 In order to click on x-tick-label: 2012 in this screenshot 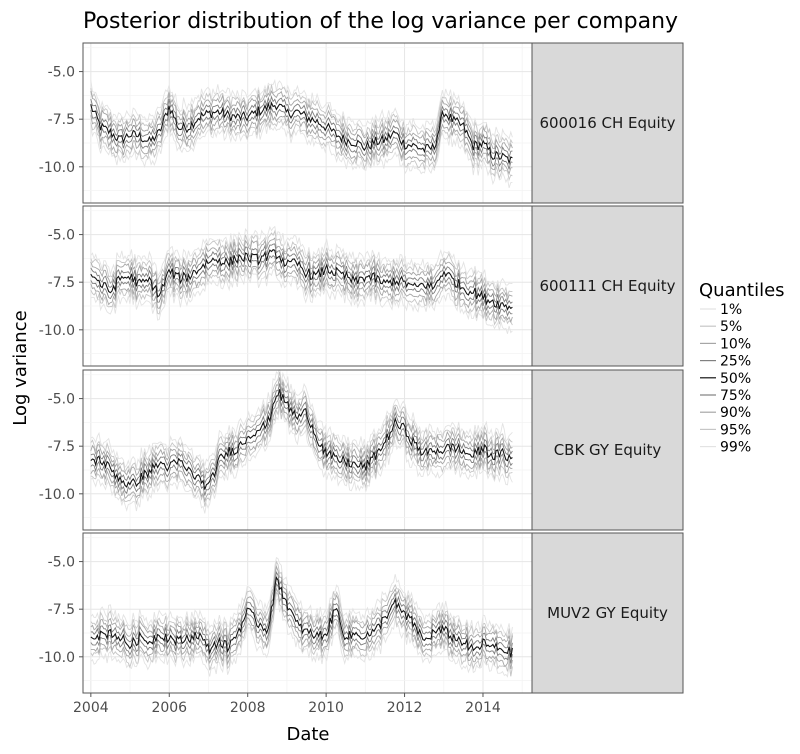, I will do `click(405, 708)`.